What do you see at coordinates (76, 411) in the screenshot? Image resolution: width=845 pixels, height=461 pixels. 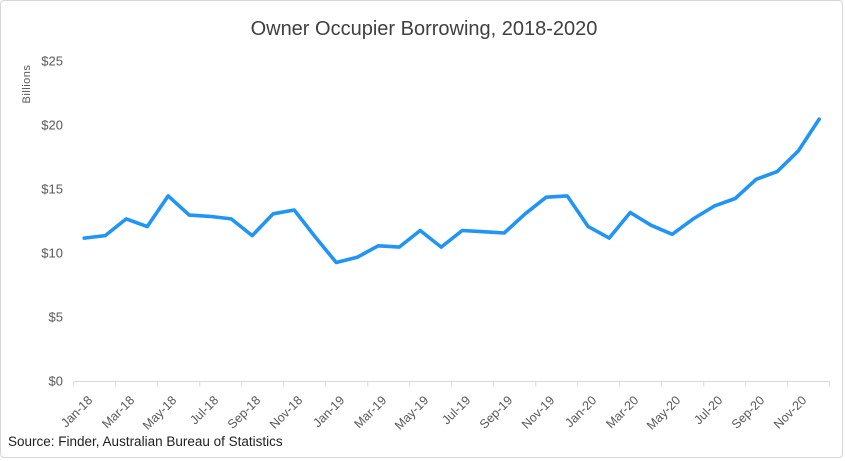 I see `x-tick-label: Jan-18` at bounding box center [76, 411].